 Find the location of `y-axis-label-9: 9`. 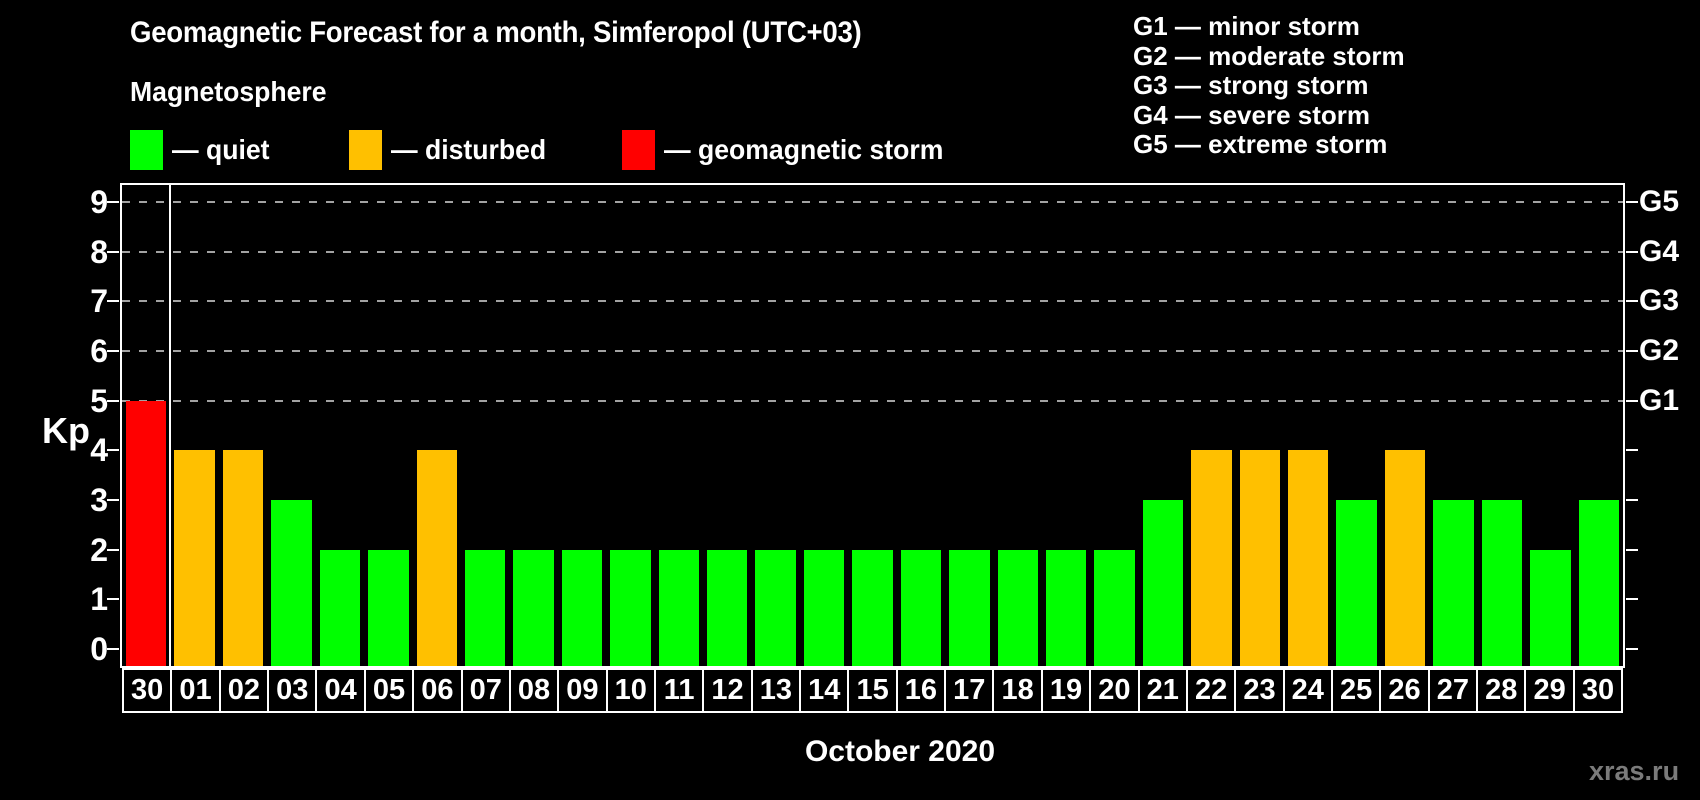

y-axis-label-9: 9 is located at coordinates (99, 202).